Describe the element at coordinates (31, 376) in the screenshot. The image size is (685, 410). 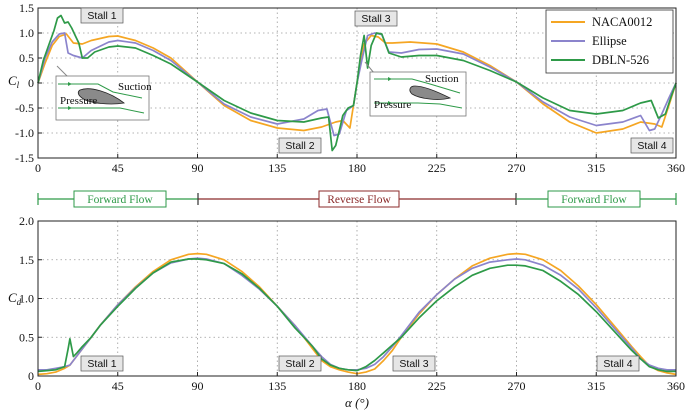
I see `drag-ytick-label-0: 0` at that location.